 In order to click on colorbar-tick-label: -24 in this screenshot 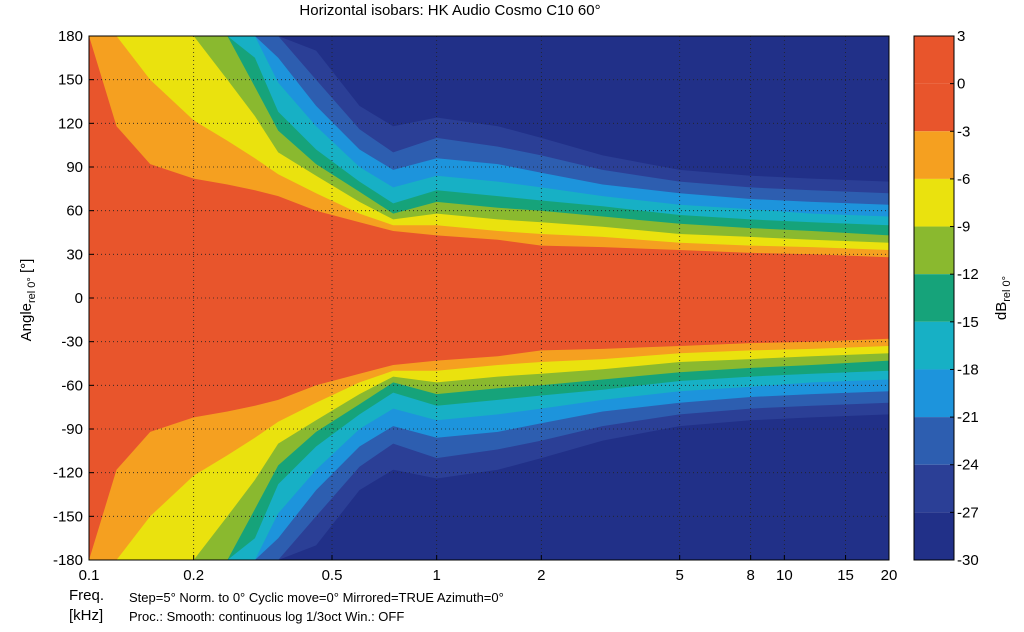, I will do `click(968, 465)`.